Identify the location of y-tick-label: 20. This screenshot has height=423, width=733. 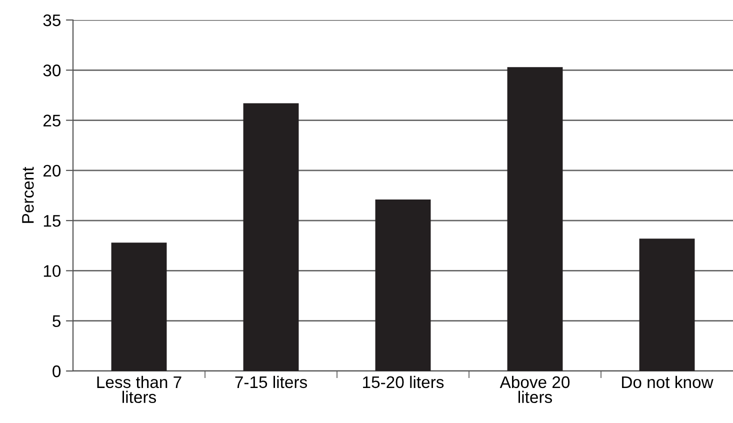
(52, 170).